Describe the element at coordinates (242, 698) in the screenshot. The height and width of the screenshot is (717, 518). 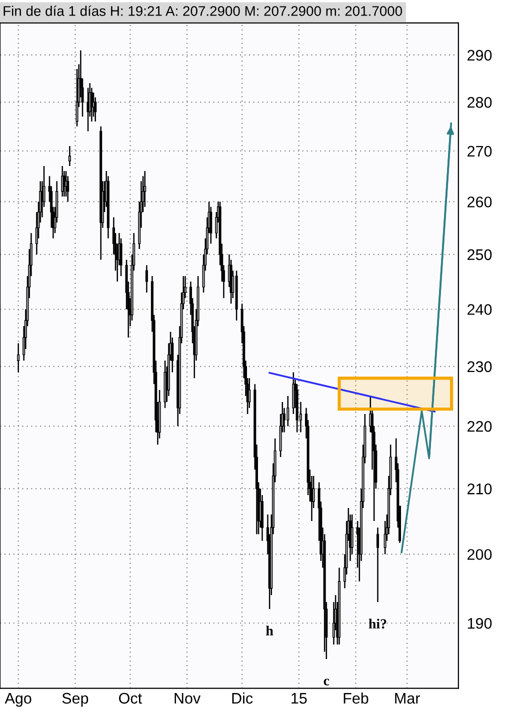
I see `x-tick-label: Dic` at that location.